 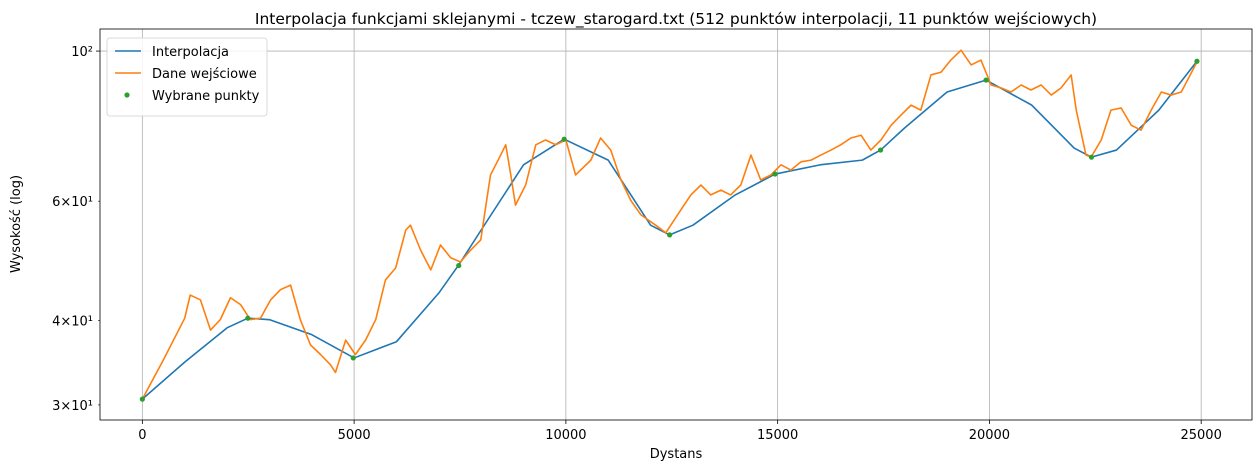 What do you see at coordinates (72, 321) in the screenshot?
I see `y-tick-label: 4×10¹` at bounding box center [72, 321].